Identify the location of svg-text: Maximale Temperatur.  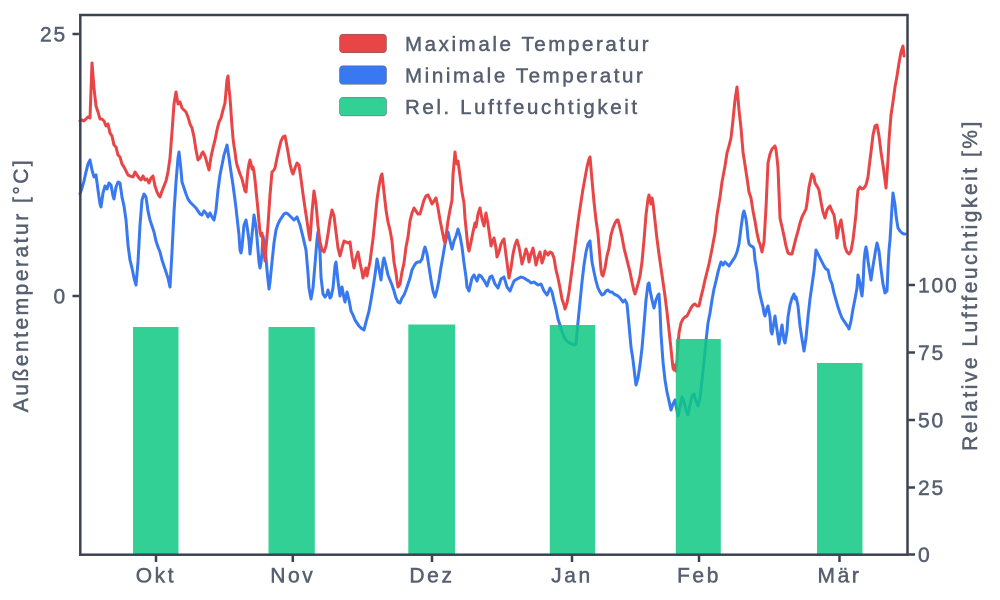
(528, 44).